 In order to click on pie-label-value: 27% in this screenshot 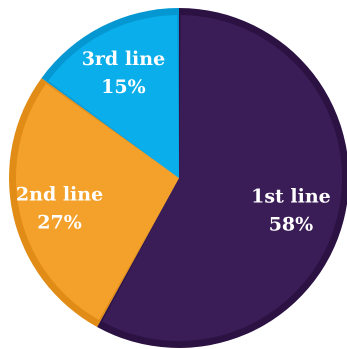, I will do `click(59, 223)`.